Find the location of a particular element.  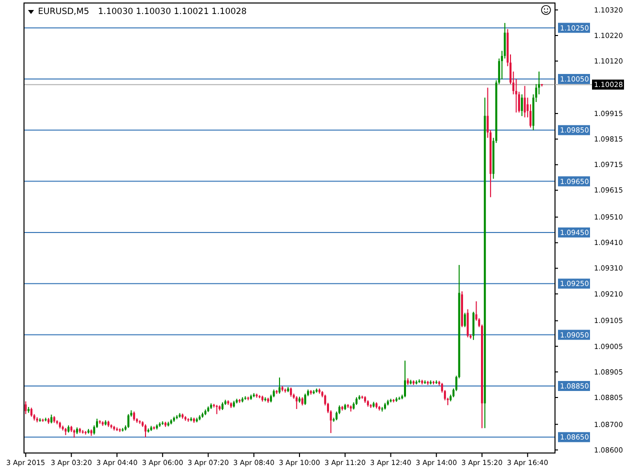

text: EURUSD,M5 is located at coordinates (64, 12).